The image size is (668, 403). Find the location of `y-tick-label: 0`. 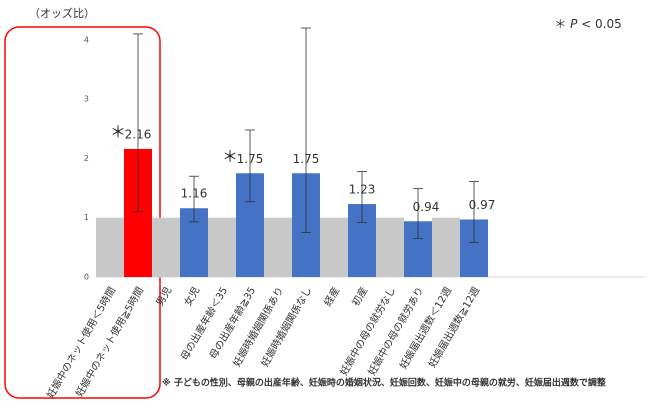

y-tick-label: 0 is located at coordinates (86, 277).